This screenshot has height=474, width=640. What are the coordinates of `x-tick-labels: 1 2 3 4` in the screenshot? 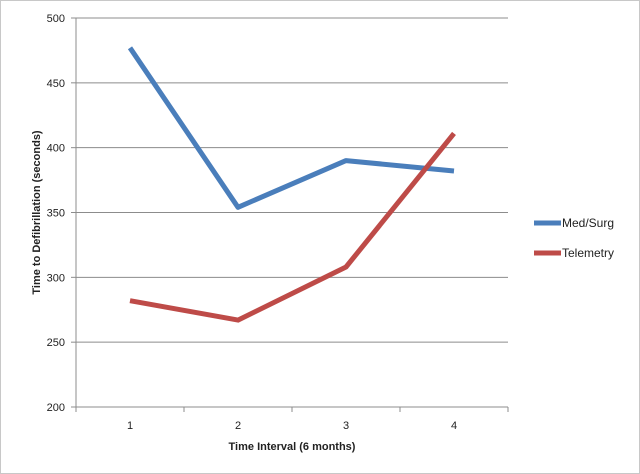 It's located at (292, 426).